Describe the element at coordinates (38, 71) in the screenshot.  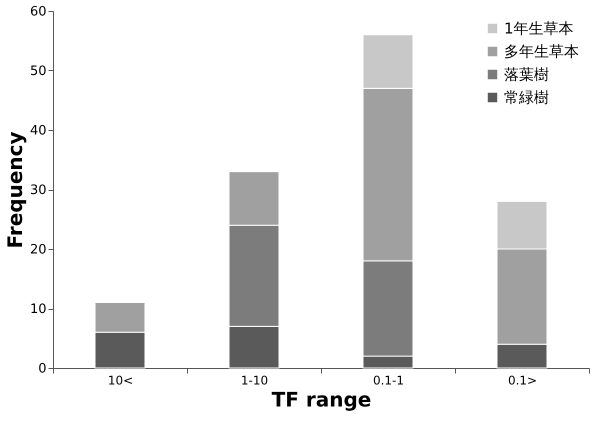
I see `y-tick-label: 50` at that location.